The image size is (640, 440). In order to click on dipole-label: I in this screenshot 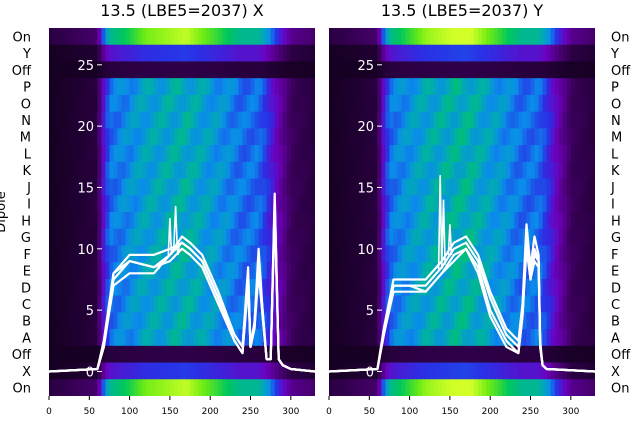, I will do `click(29, 205)`.